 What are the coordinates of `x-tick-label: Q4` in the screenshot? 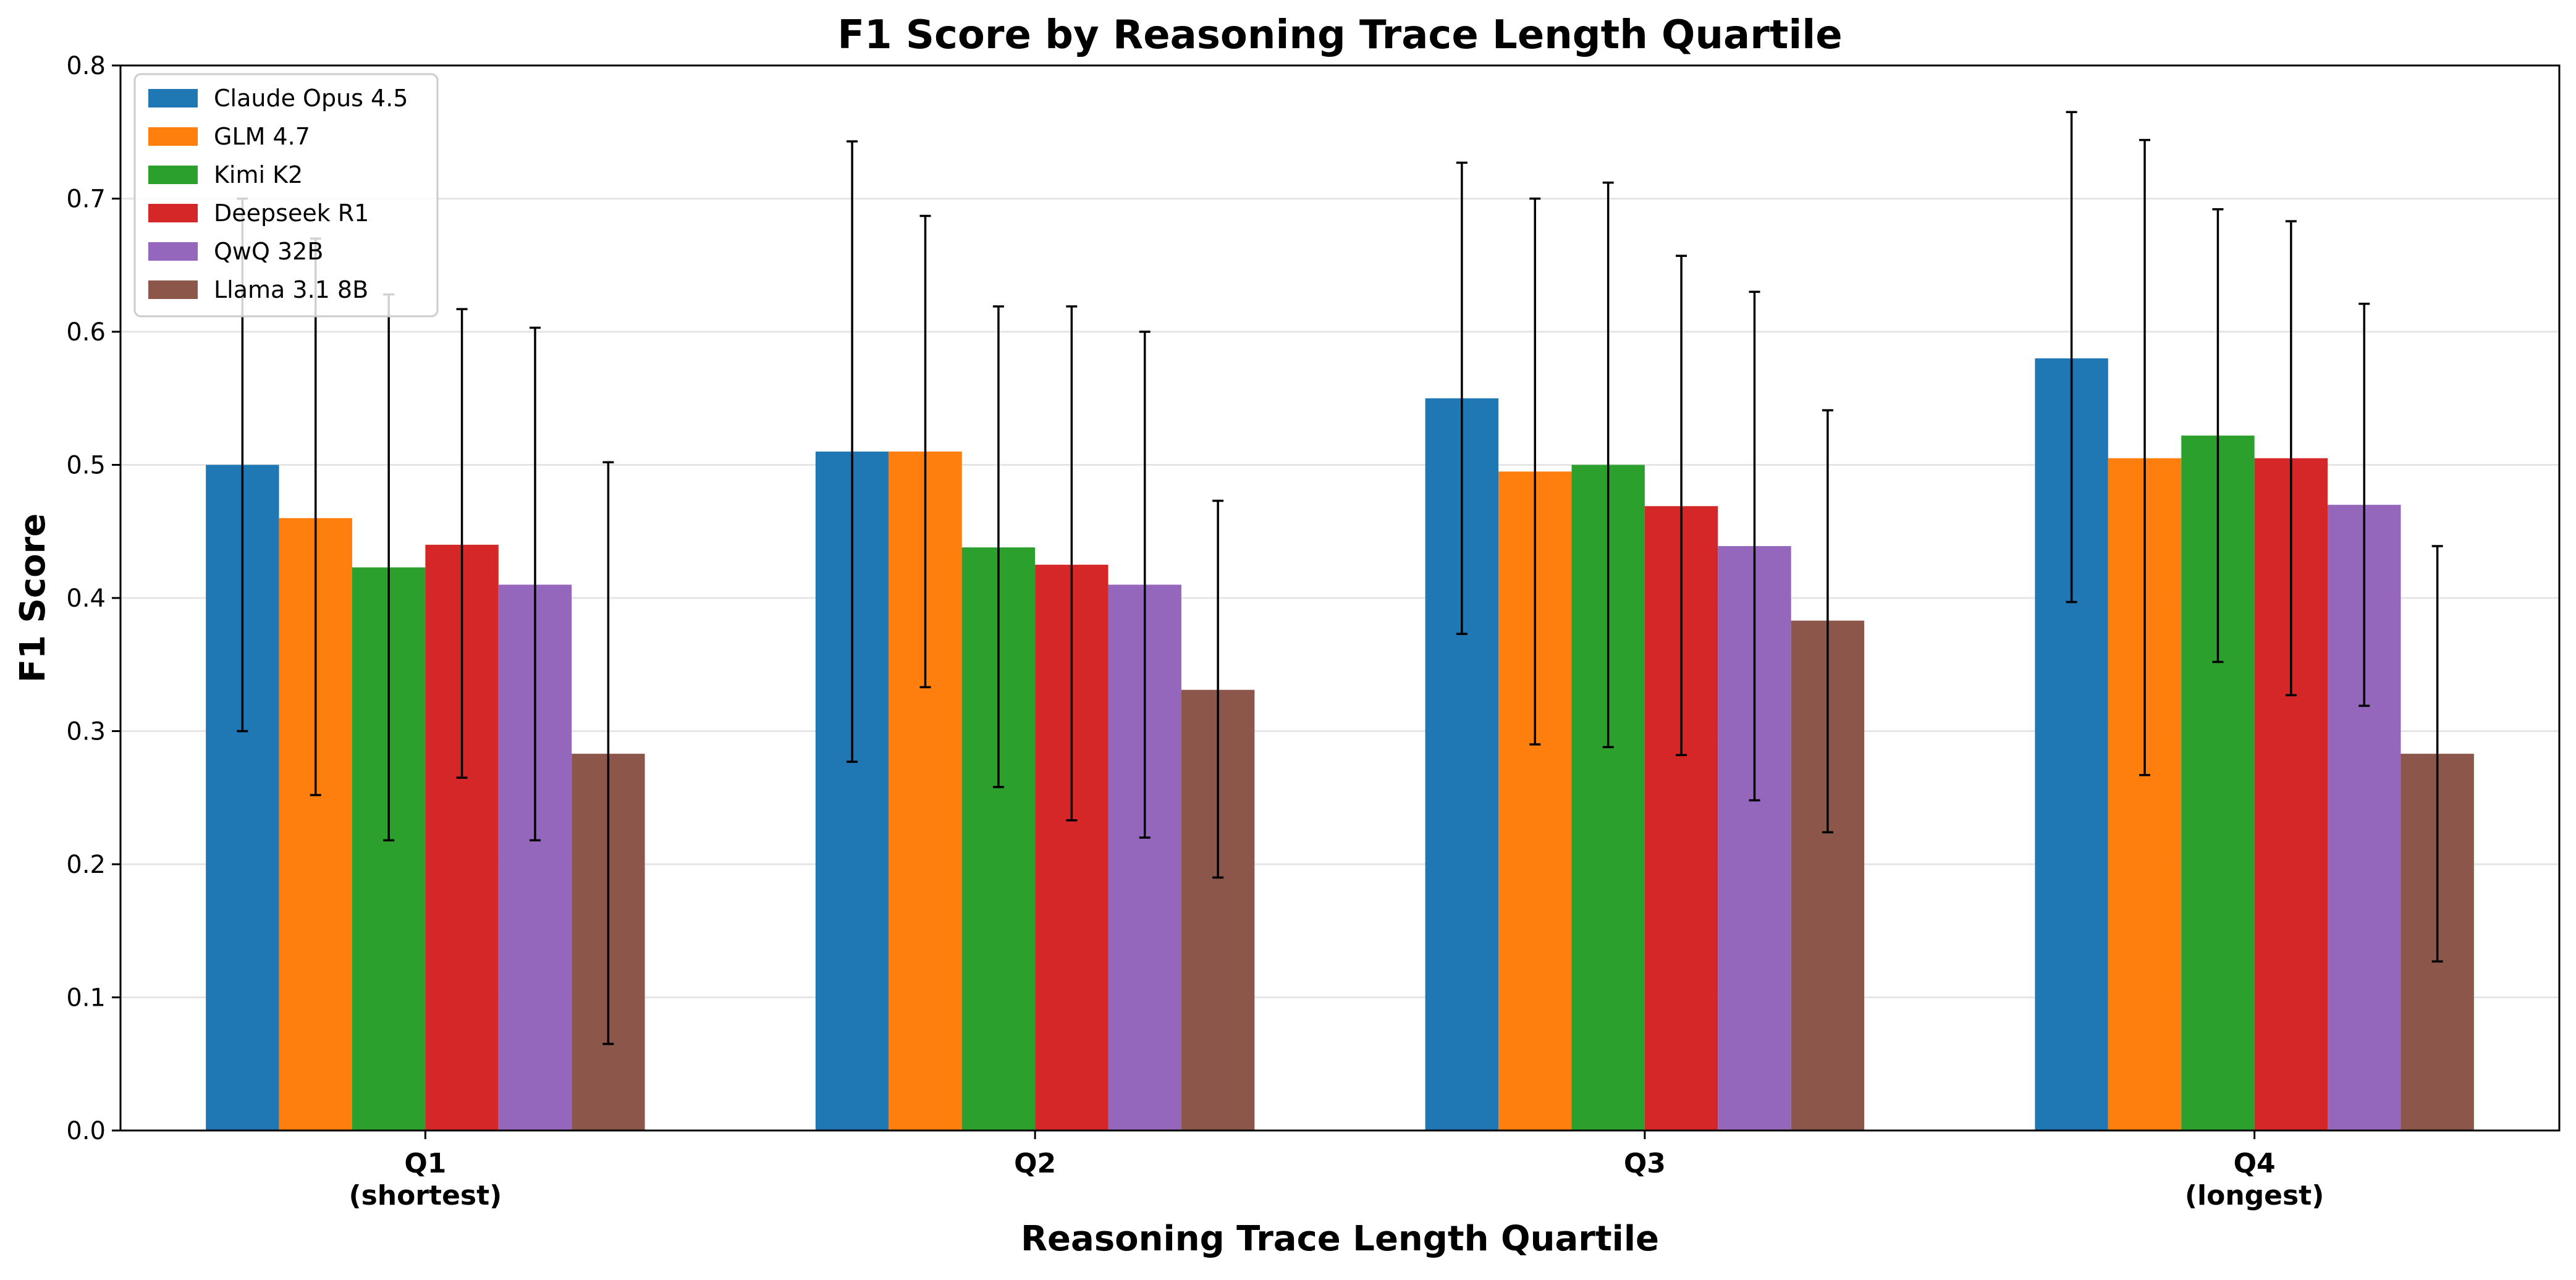 It's located at (2255, 1163).